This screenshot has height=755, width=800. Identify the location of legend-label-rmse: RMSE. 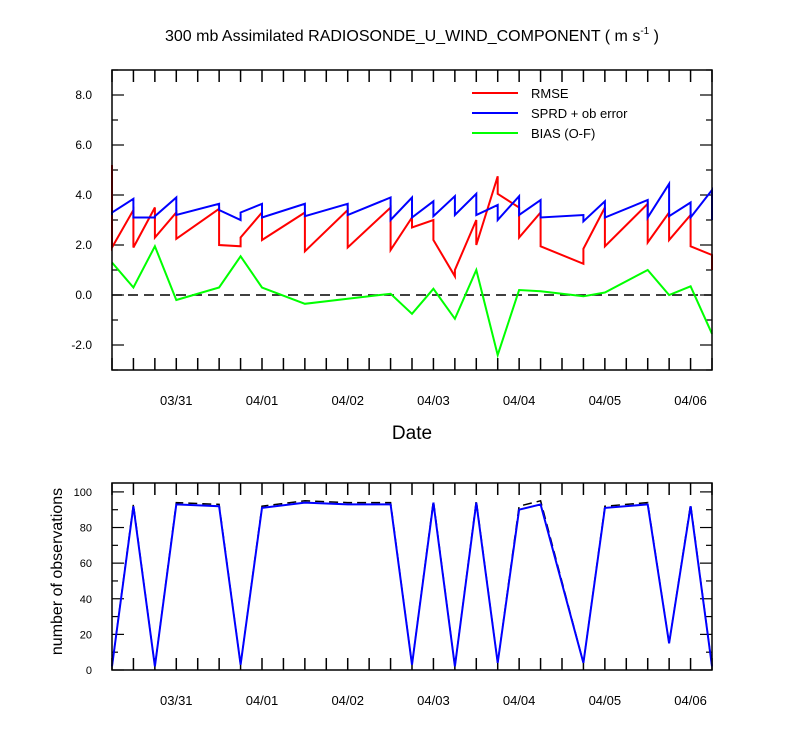
(550, 93).